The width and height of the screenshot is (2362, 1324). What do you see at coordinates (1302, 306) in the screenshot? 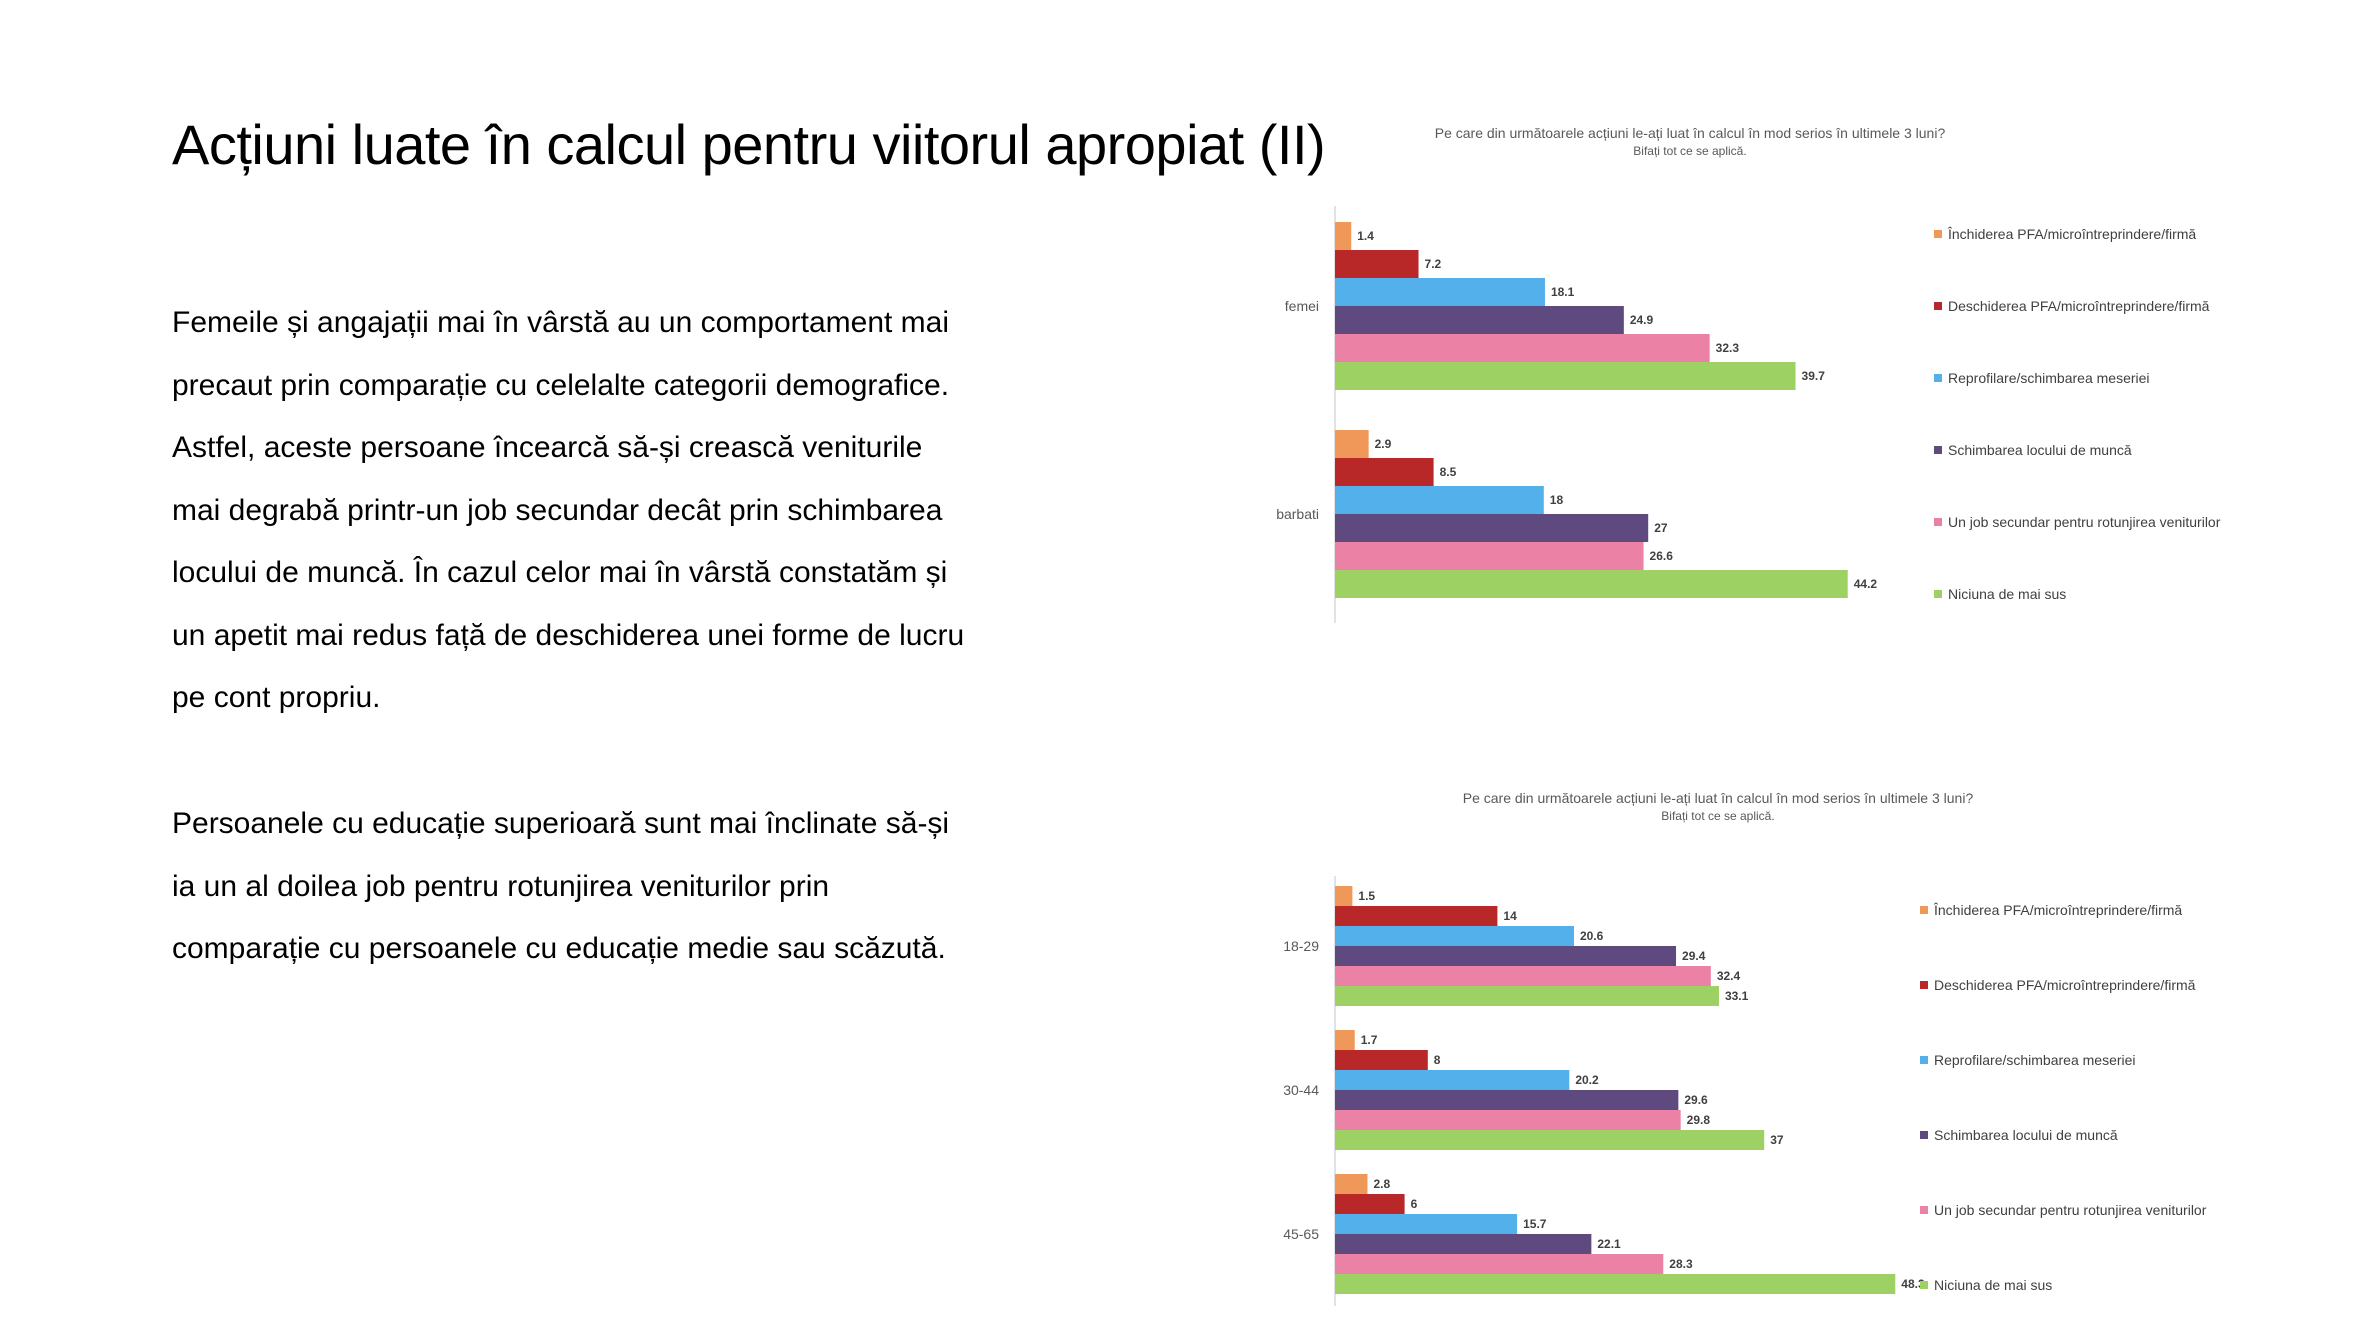
I see `category-label-femei: femei` at bounding box center [1302, 306].